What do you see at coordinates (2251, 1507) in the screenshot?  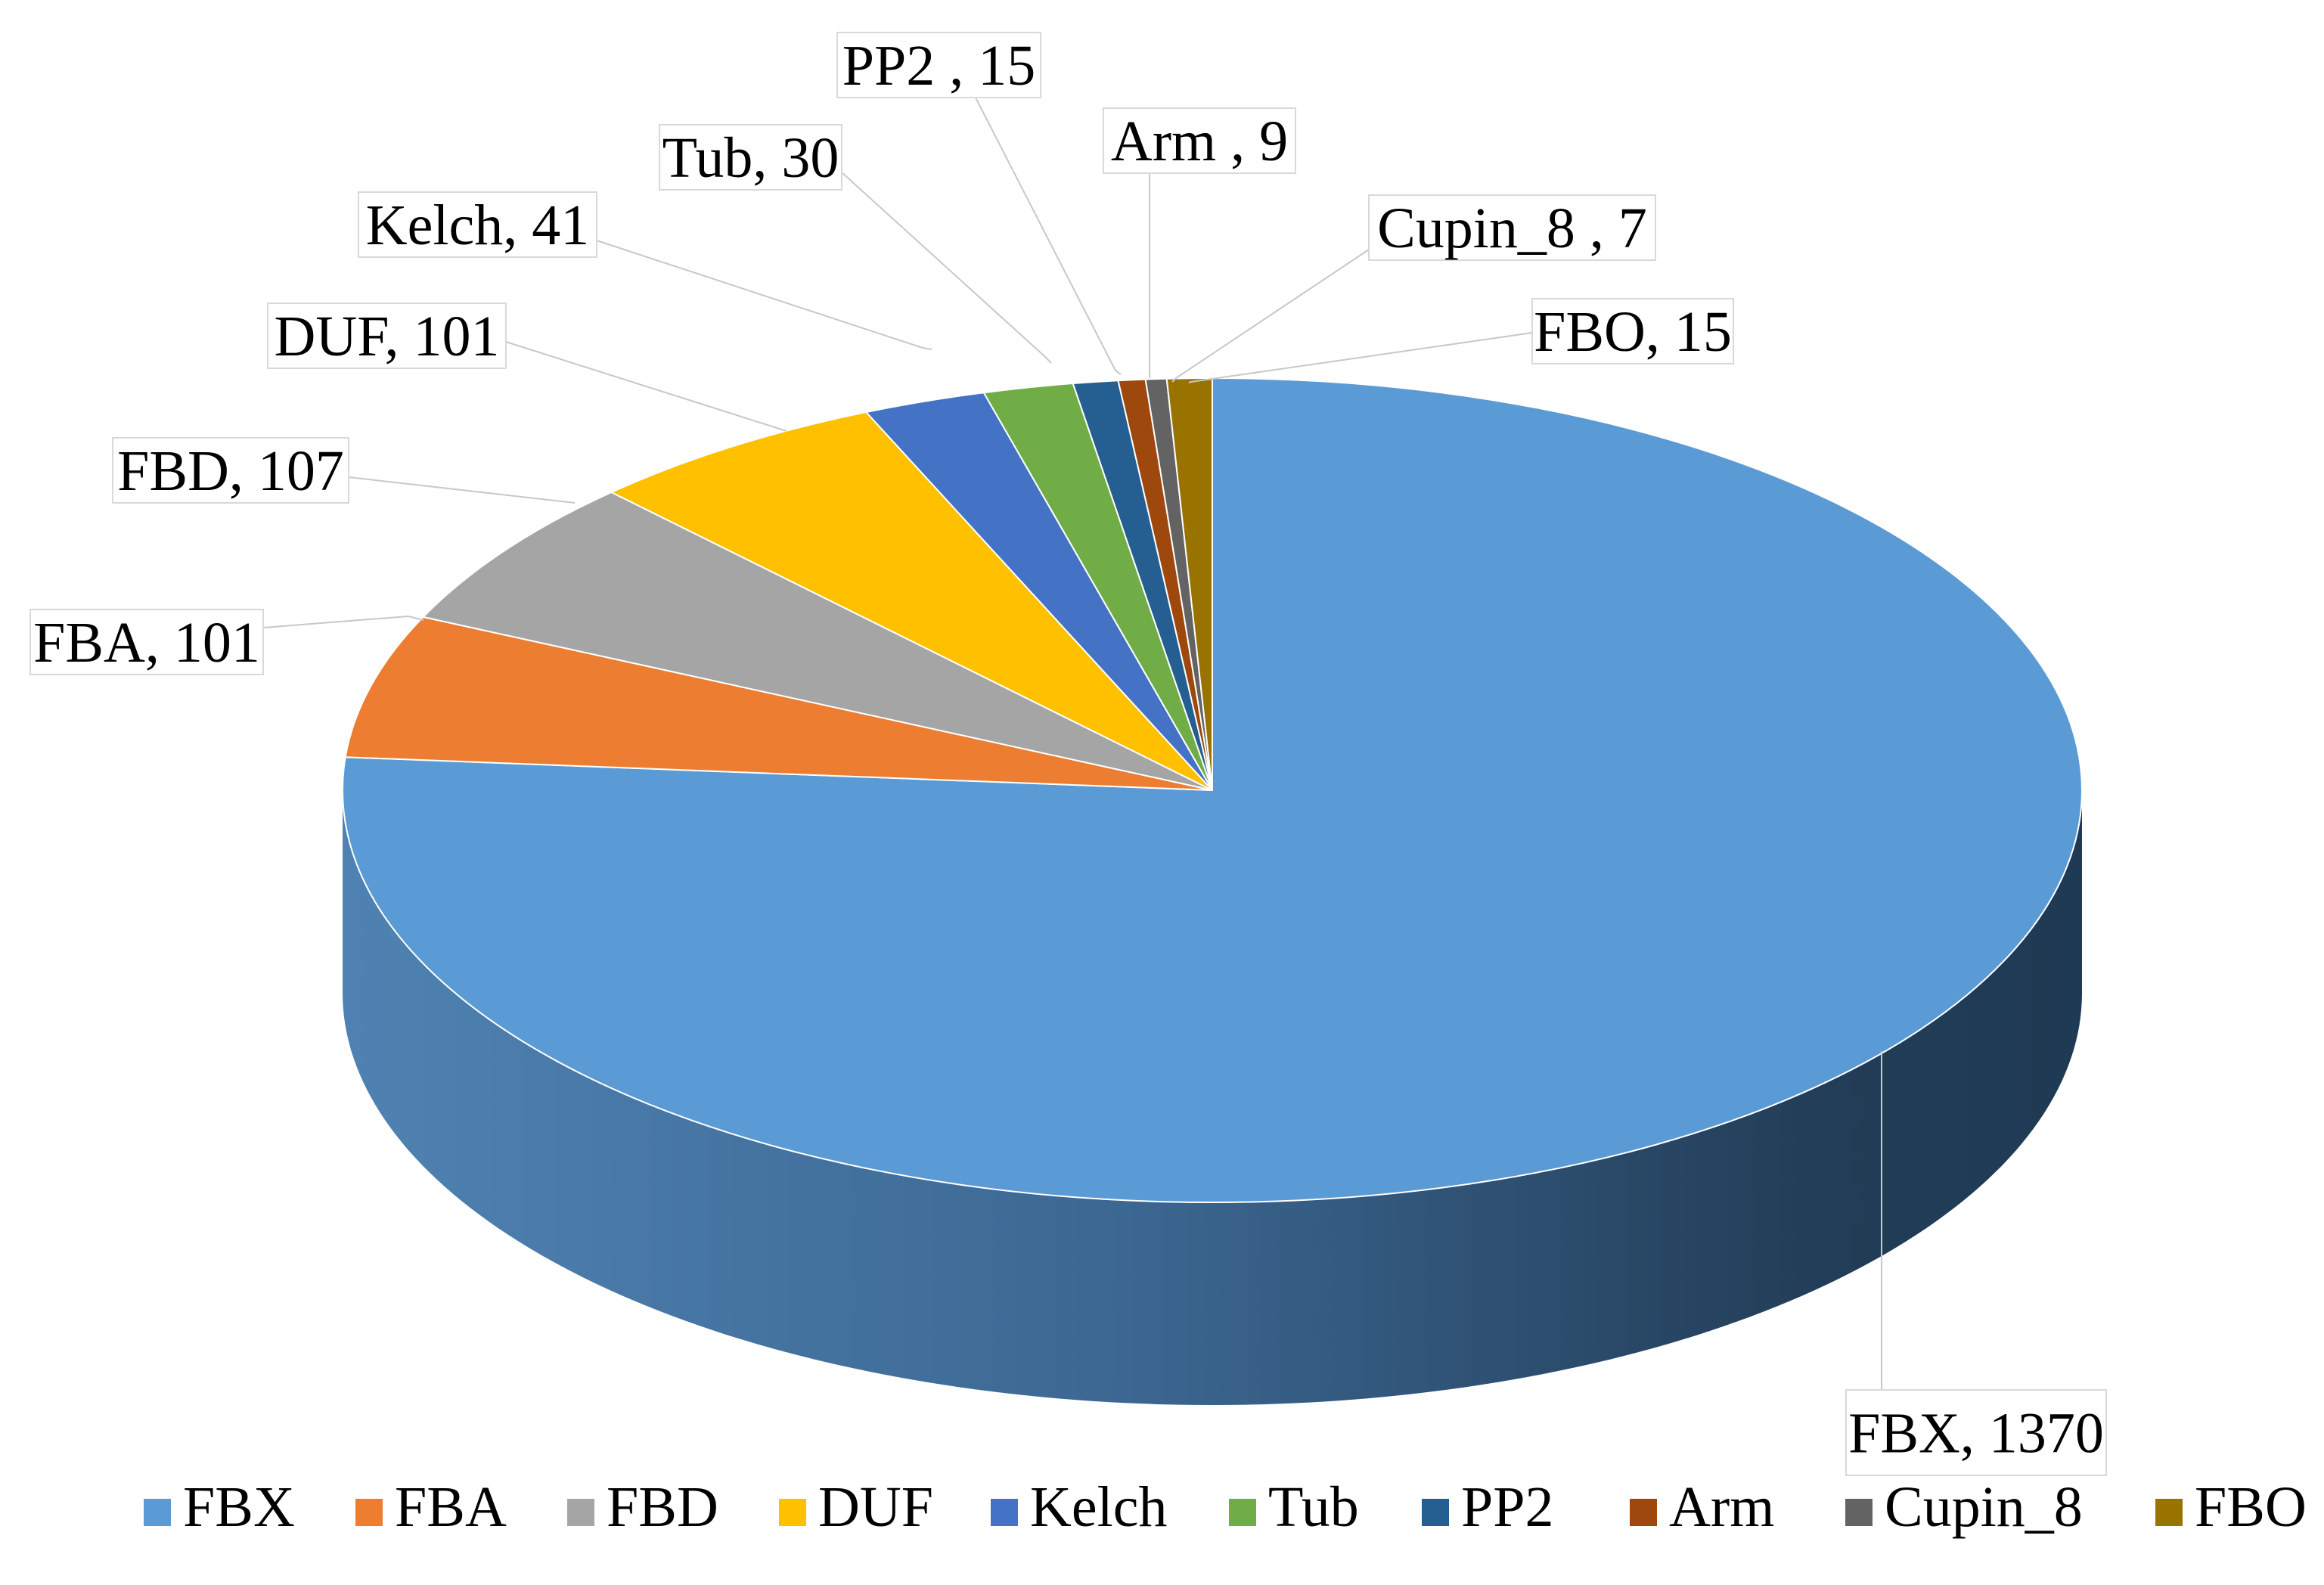 I see `legend-label: FBO` at bounding box center [2251, 1507].